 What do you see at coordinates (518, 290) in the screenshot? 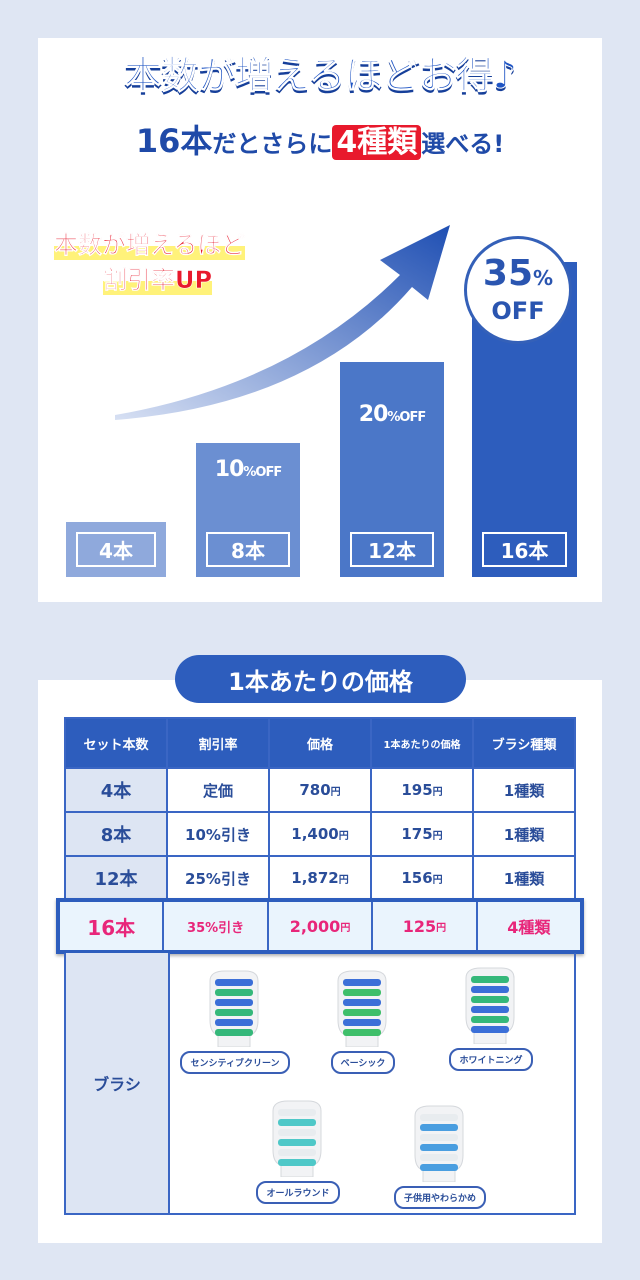
I see `max-discount-badge: 35% OFF` at bounding box center [518, 290].